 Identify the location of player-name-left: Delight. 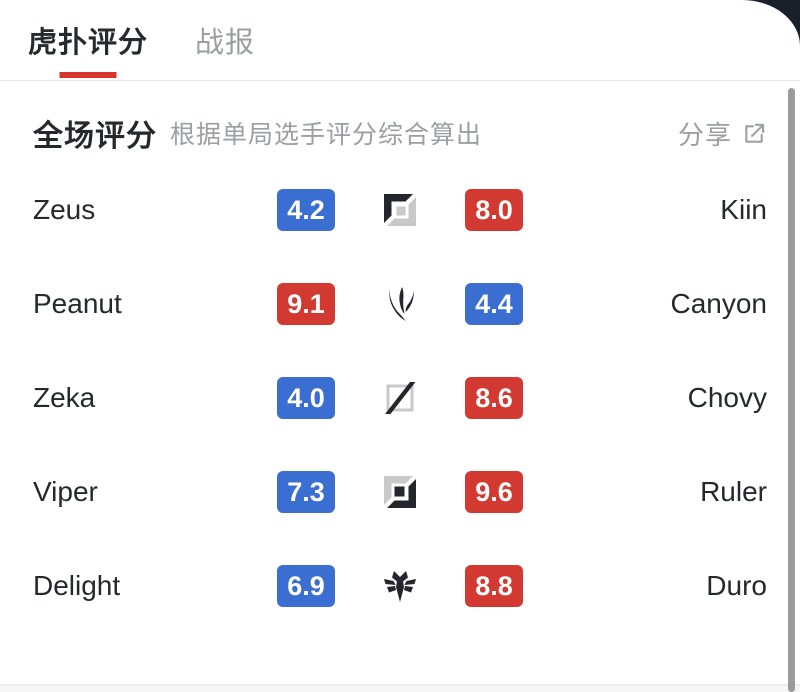
(77, 585).